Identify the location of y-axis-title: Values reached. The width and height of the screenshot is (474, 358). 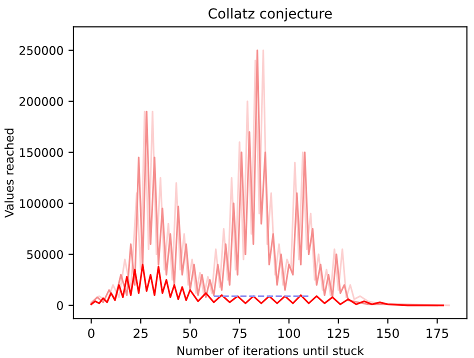
(9, 173).